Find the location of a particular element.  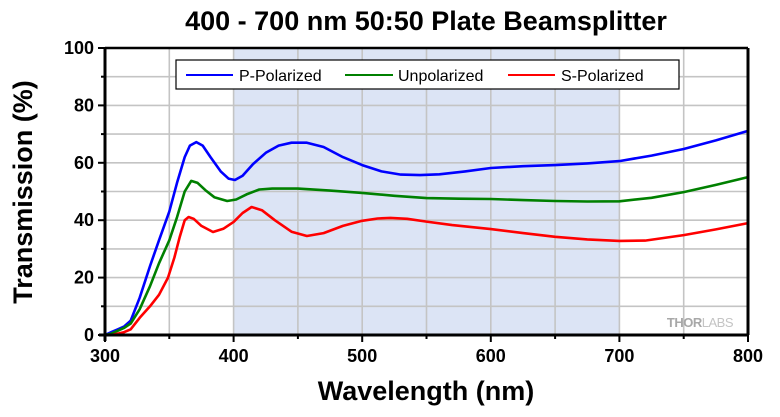

legend-box is located at coordinates (427, 74).